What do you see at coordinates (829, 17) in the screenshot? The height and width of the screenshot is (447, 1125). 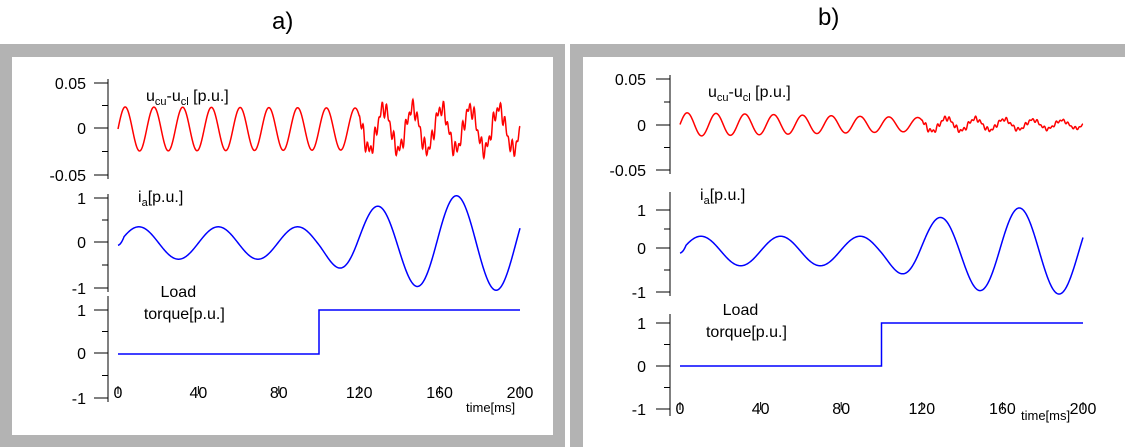 I see `panel-label-b: b)` at bounding box center [829, 17].